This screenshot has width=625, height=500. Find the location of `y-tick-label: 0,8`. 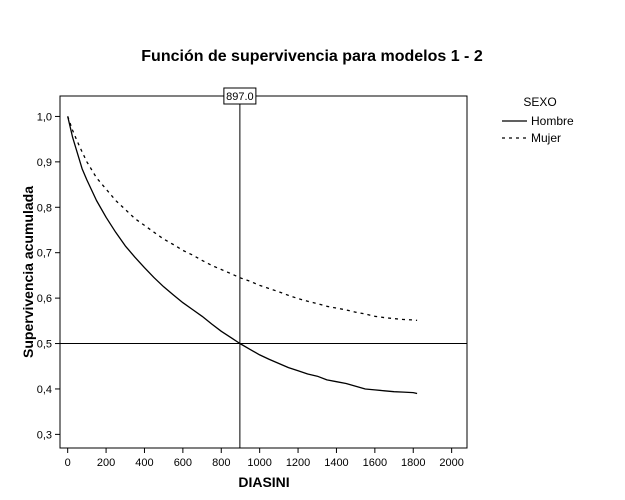

y-tick-label: 0,8 is located at coordinates (44, 208).